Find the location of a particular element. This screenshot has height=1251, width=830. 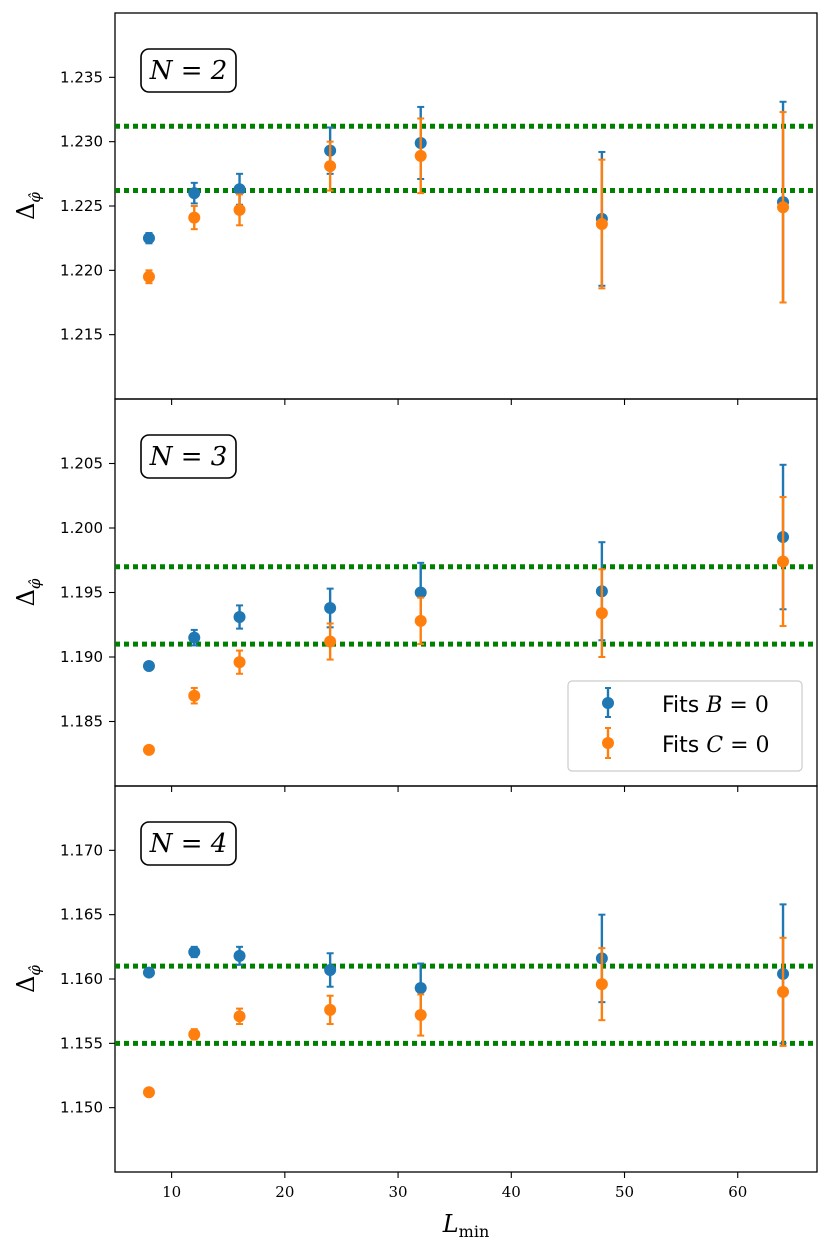

x-tick-label: 20 is located at coordinates (284, 1192).